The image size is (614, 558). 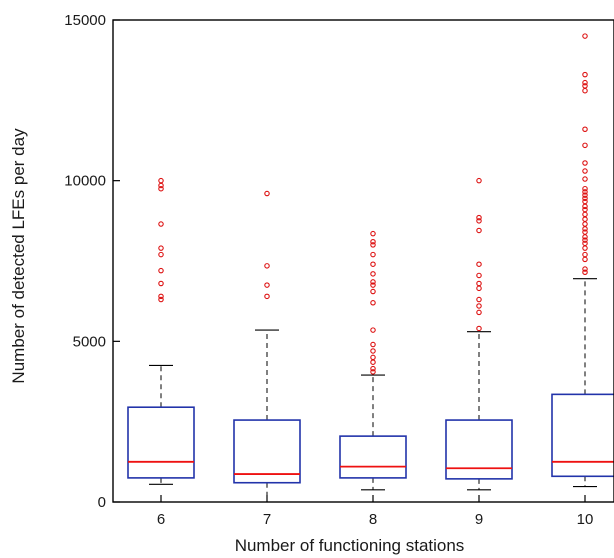 What do you see at coordinates (373, 519) in the screenshot?
I see `x-tick-label: 8` at bounding box center [373, 519].